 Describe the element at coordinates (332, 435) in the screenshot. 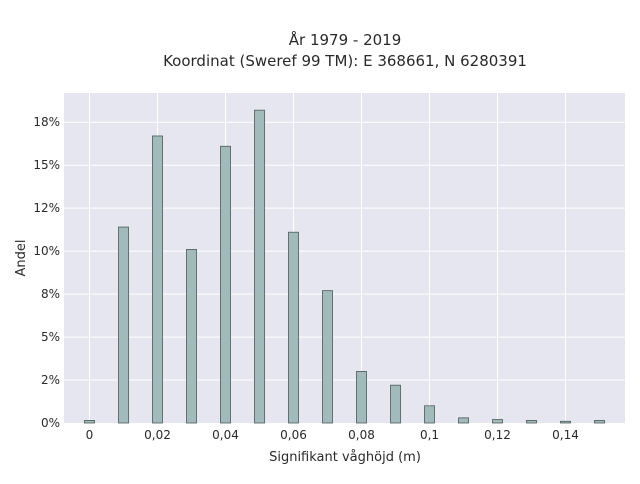

I see `x-axis-ticks: 0 0,02 0,04 0,06 0,08 0,1 0,12 0,14` at that location.